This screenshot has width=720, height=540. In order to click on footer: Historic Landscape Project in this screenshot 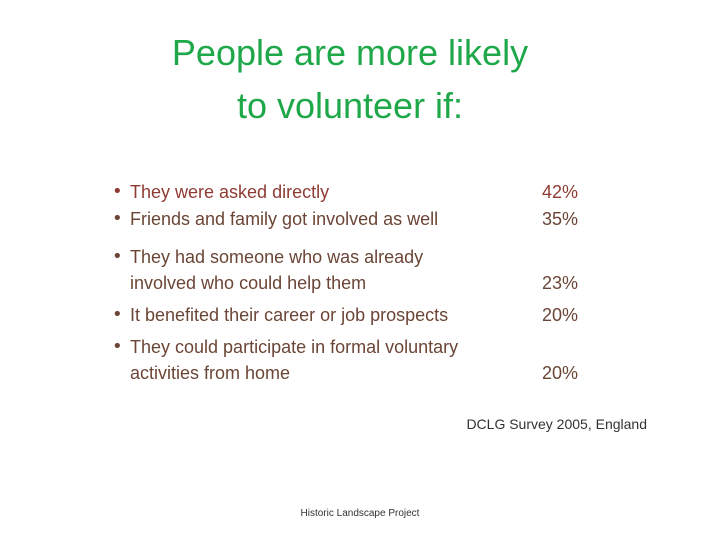, I will do `click(360, 513)`.